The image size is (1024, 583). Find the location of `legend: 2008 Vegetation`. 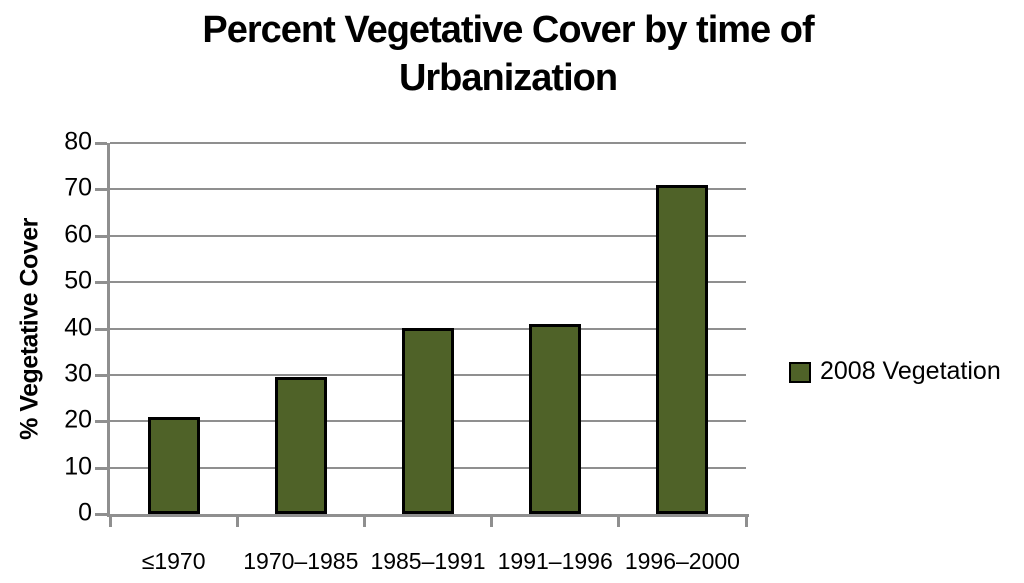

legend: 2008 Vegetation is located at coordinates (895, 372).